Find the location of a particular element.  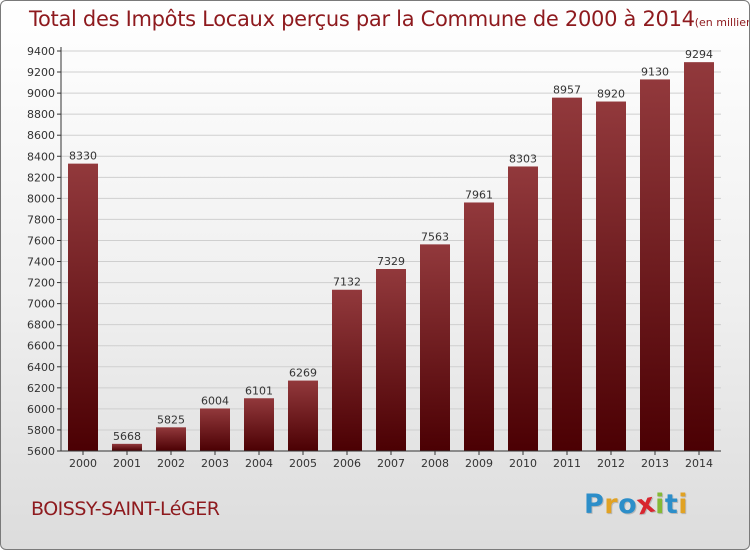

y-tick-label: 6600 is located at coordinates (41, 346).